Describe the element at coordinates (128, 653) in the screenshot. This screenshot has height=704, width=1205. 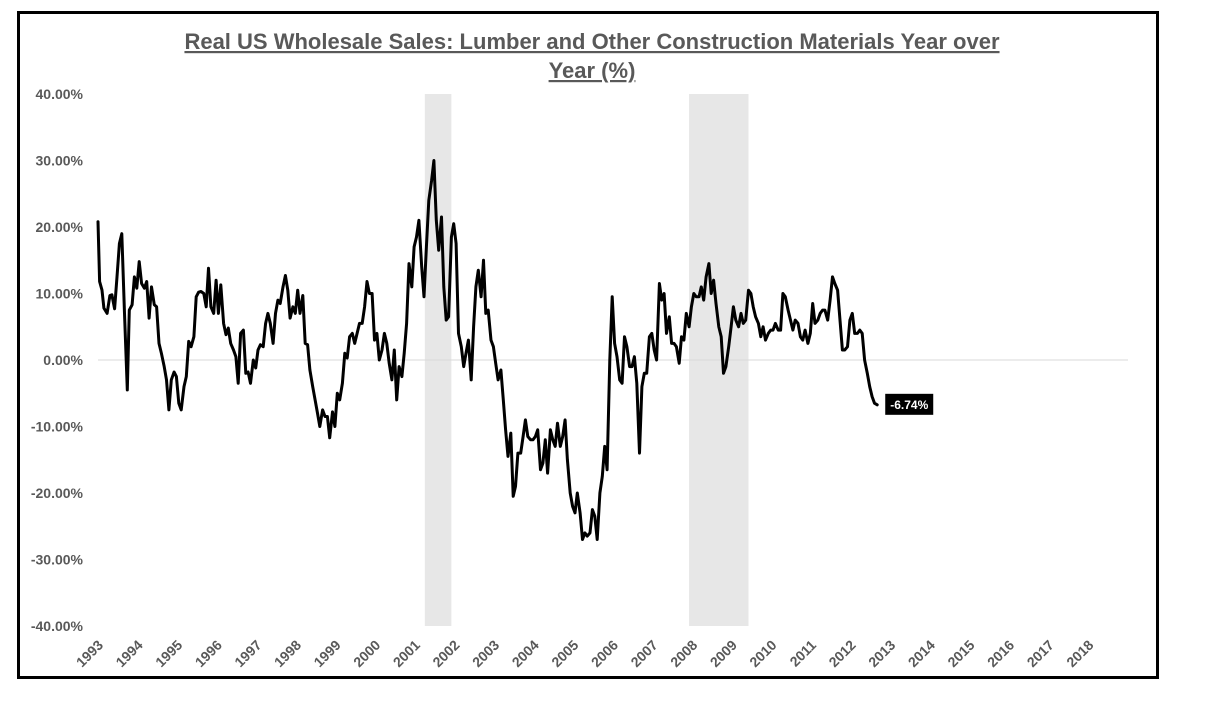
I see `x-tick-label: 1994` at that location.